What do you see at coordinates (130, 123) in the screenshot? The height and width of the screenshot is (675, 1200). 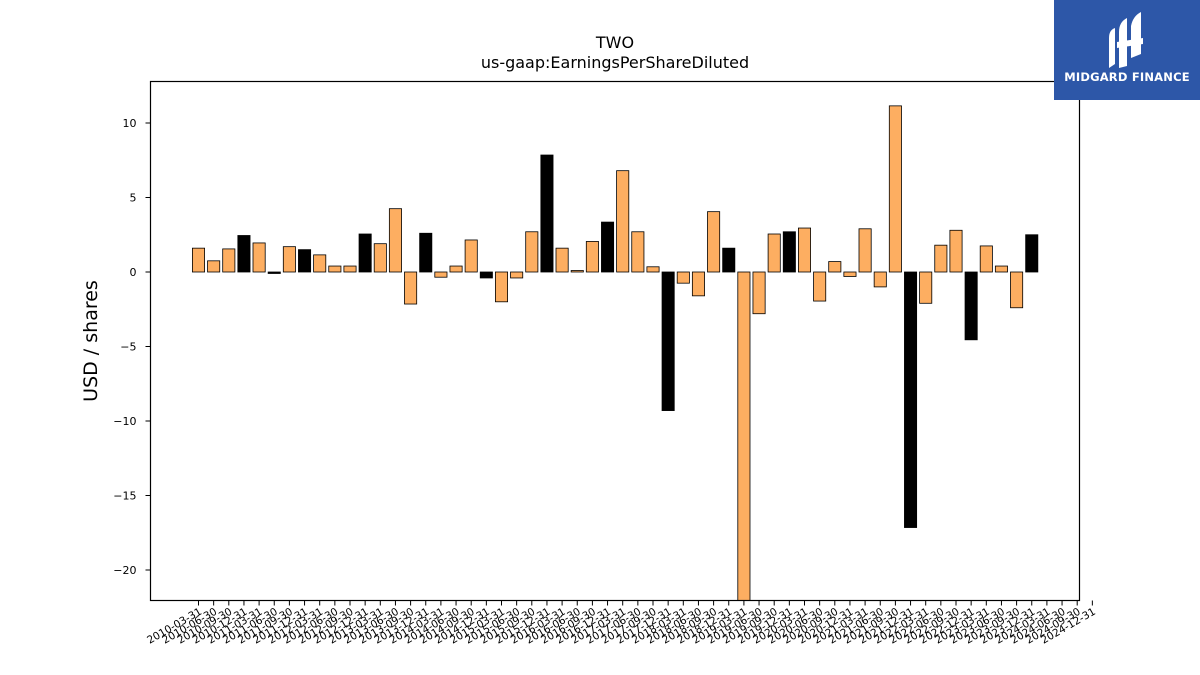 I see `y-tick-label: 10` at bounding box center [130, 123].